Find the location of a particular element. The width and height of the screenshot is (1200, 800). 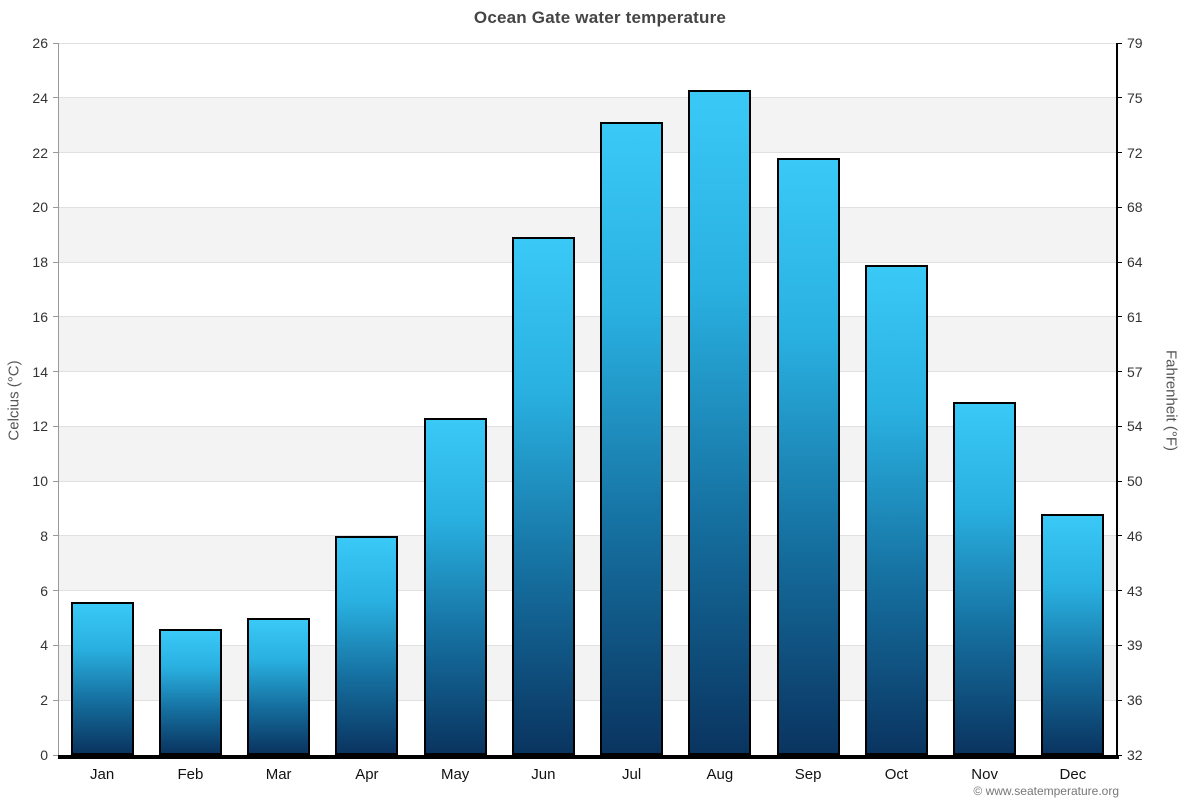

bar-oct is located at coordinates (896, 509).